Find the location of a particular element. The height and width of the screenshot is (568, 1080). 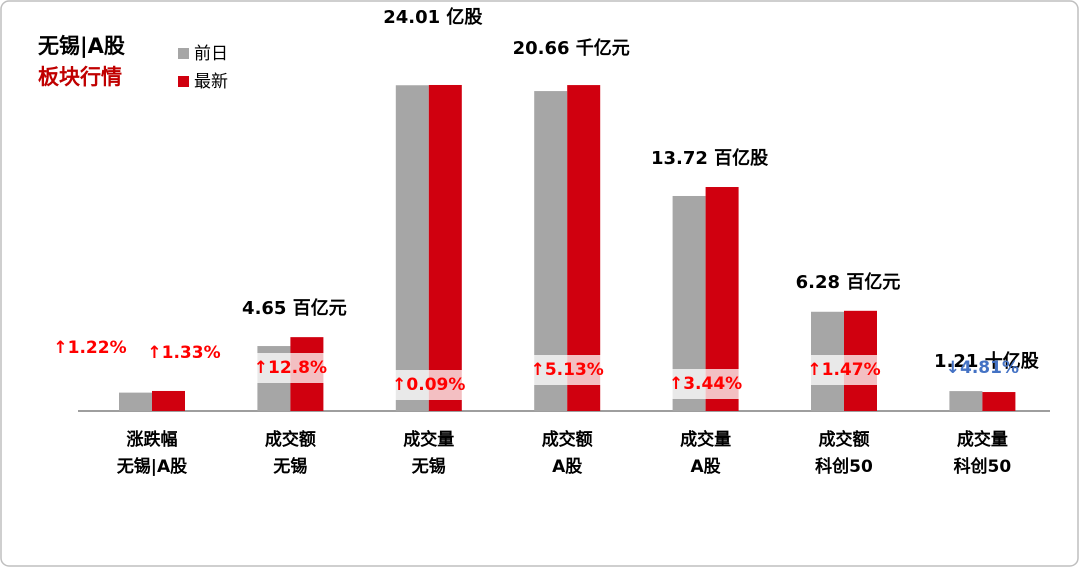

change-label: ↑12.8% is located at coordinates (290, 368).